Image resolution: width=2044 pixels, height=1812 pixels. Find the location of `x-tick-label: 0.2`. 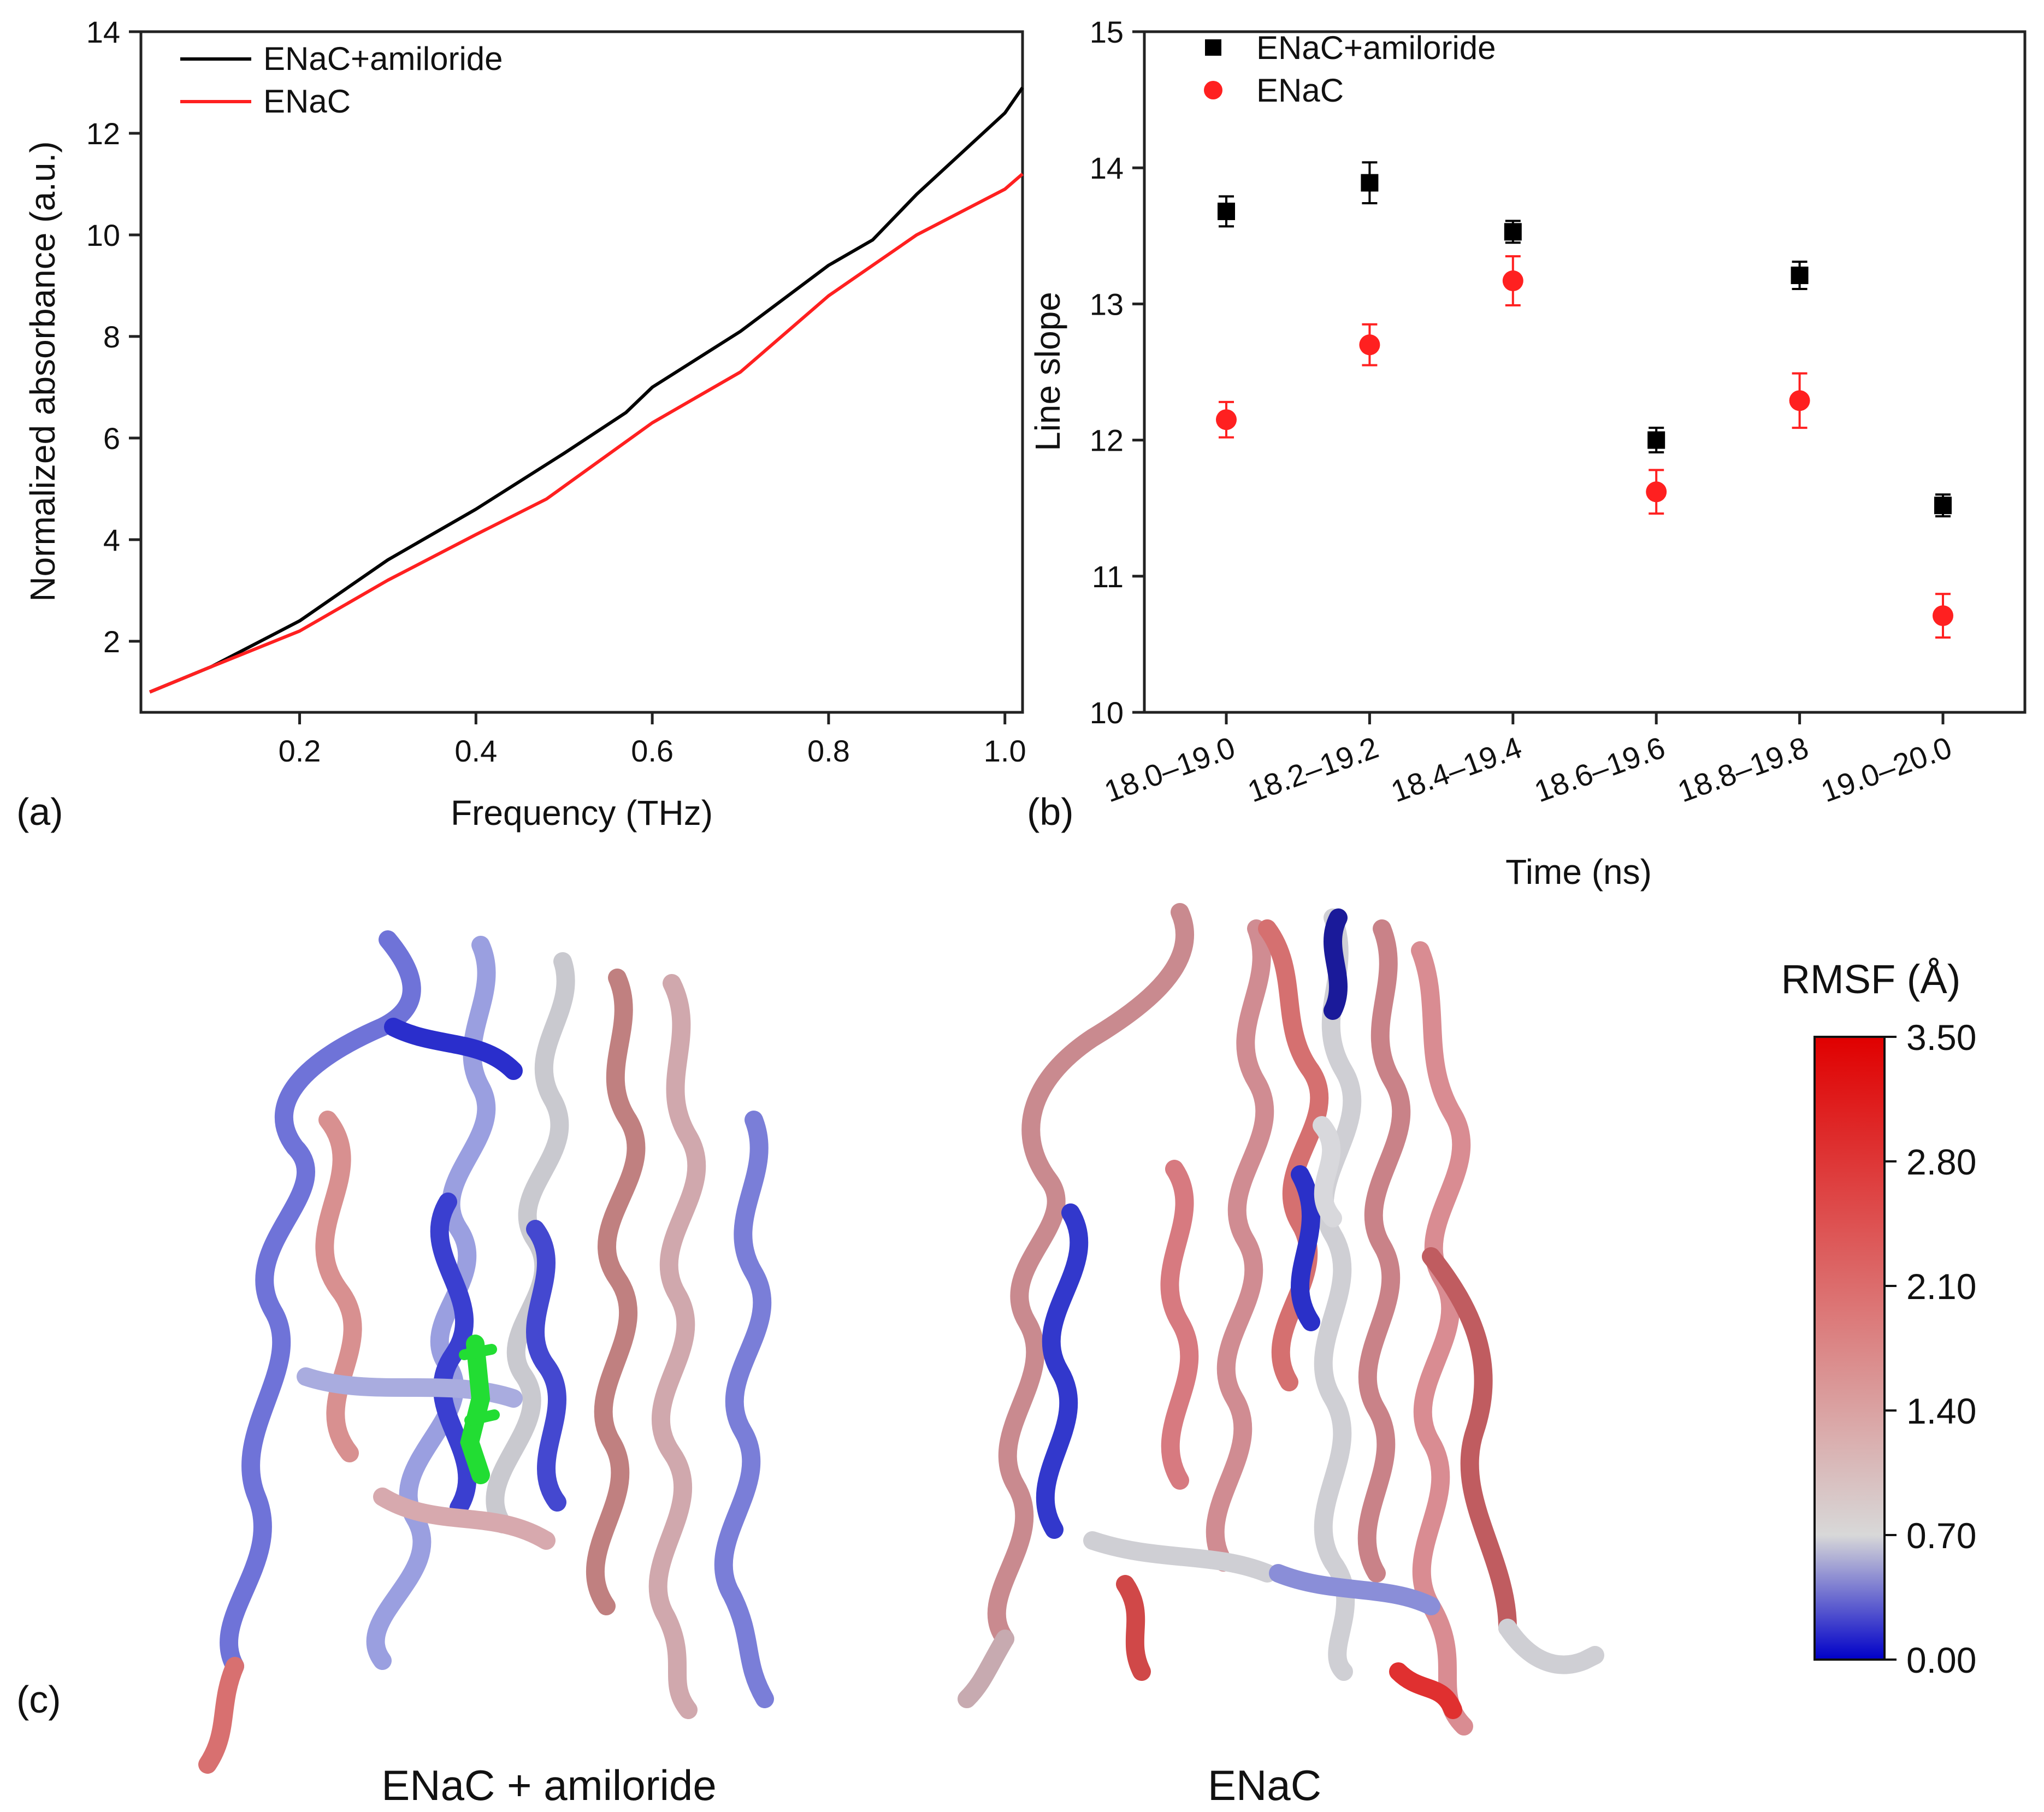

x-tick-label: 0.2 is located at coordinates (300, 751).